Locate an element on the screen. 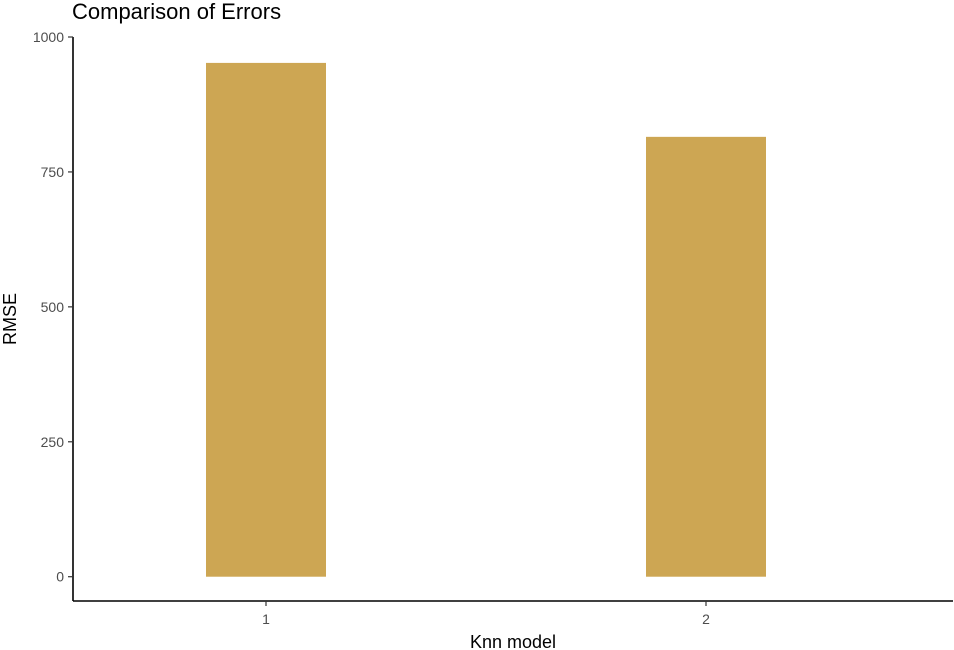  x-axis-title: Knn model is located at coordinates (513, 641).